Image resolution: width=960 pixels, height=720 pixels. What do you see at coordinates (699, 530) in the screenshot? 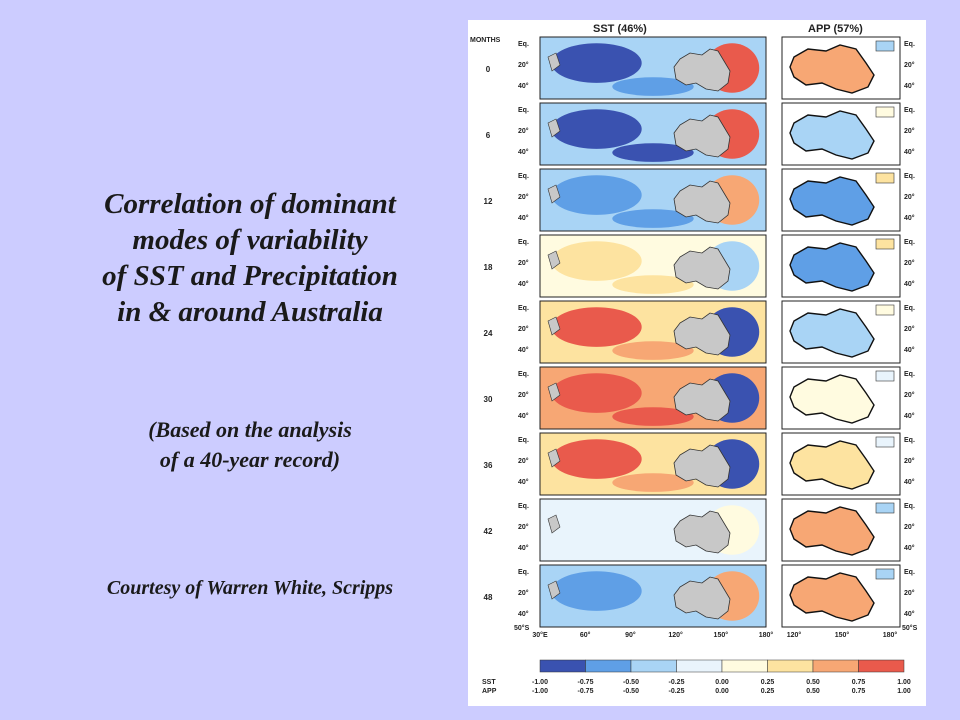
I see `panel-row-42: 42 Eq. Eq. 20° 20° 40° 40°` at bounding box center [699, 530].